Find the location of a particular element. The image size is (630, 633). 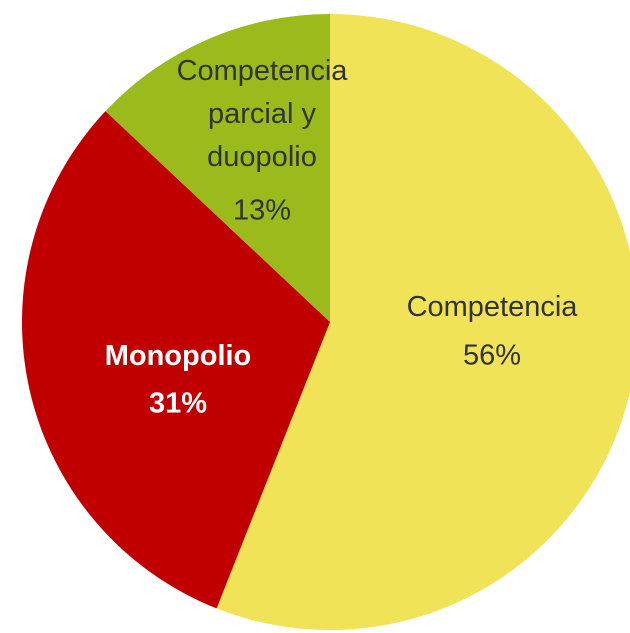

slice-label: Competencia is located at coordinates (493, 307).